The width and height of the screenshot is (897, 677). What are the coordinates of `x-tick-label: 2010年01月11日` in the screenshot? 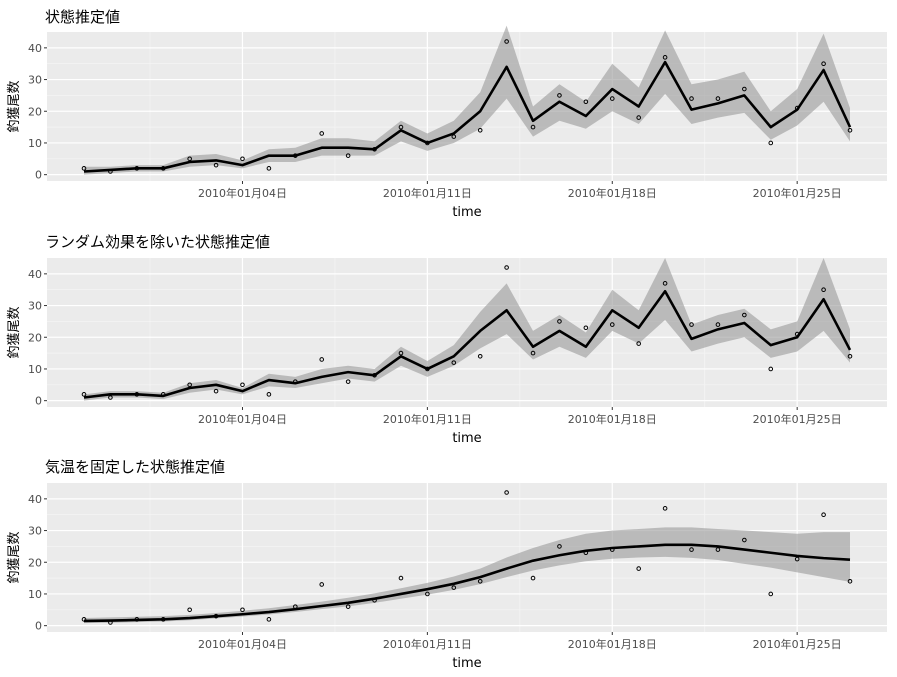 It's located at (427, 419).